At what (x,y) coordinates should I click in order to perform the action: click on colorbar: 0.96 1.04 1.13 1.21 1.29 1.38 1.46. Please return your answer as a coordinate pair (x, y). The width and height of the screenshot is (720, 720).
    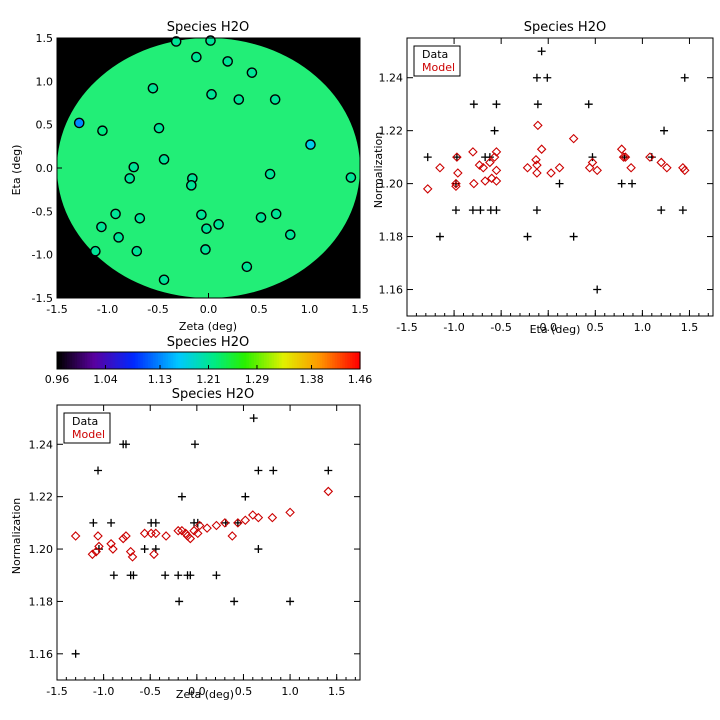
    Looking at the image, I should click on (209, 368).